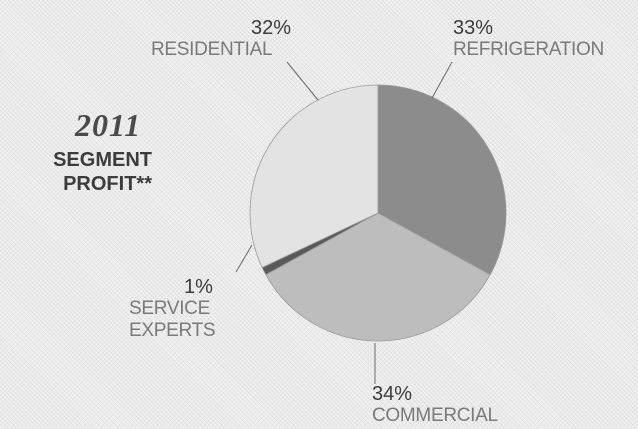 This screenshot has width=638, height=429. I want to click on pie-slice-commercial, so click(378, 277).